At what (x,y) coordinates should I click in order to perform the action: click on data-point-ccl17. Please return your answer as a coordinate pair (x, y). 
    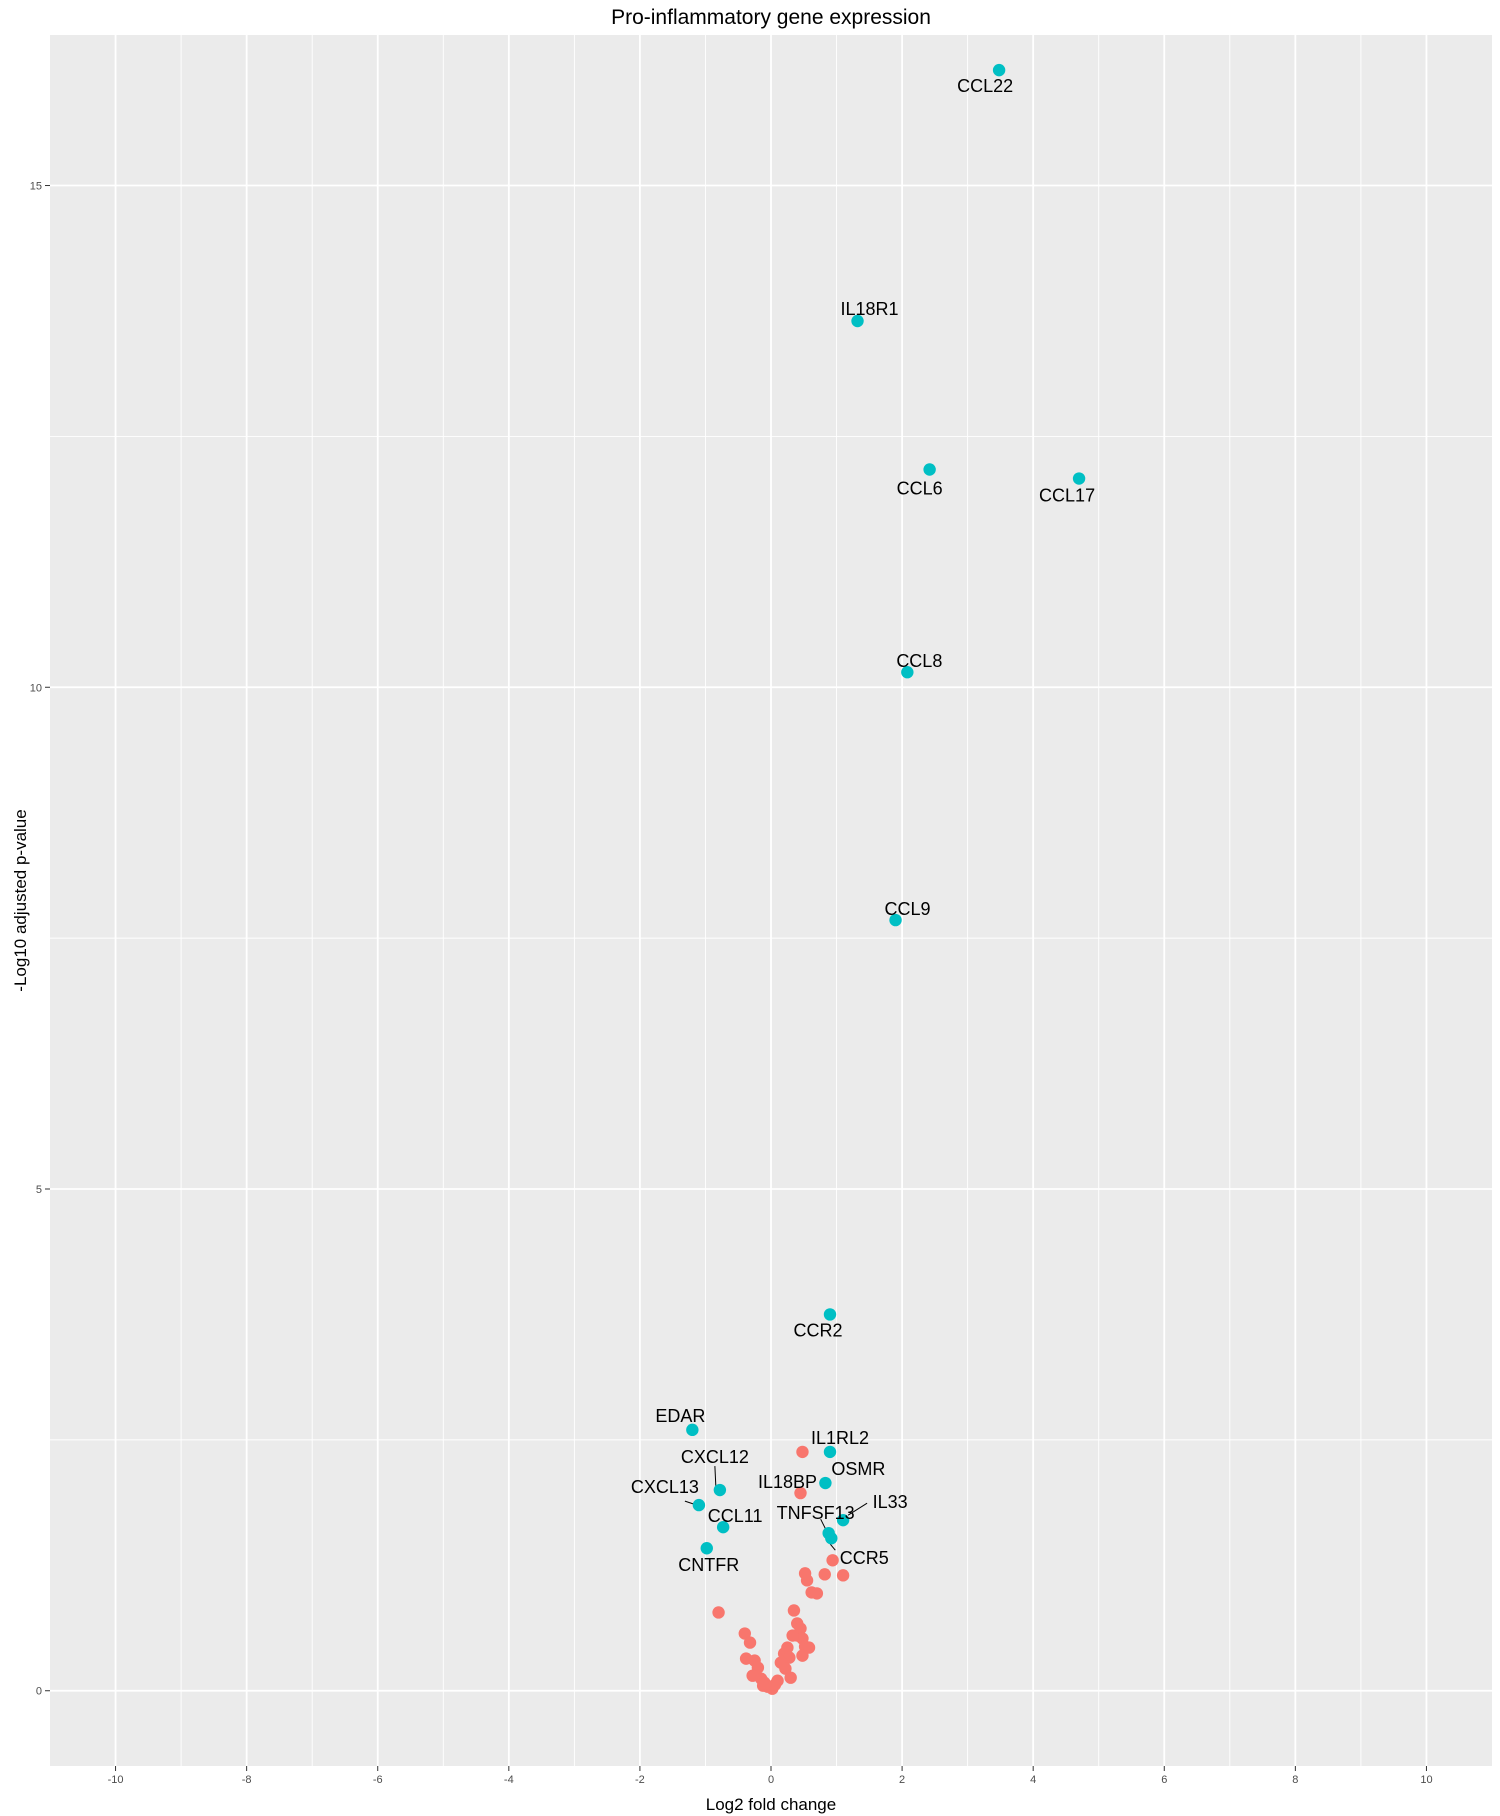
    Looking at the image, I should click on (1079, 478).